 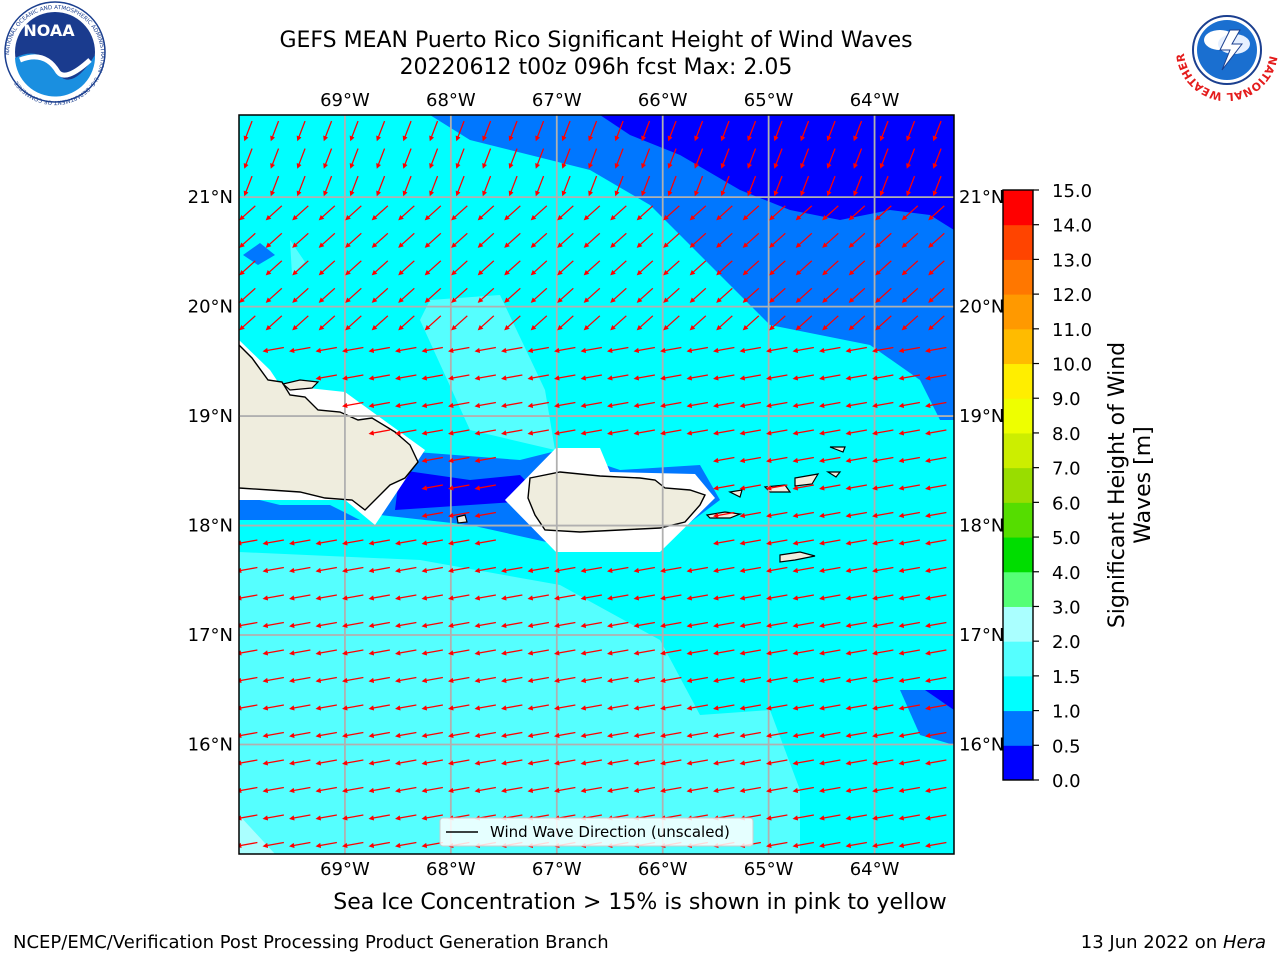 I want to click on land-culebra, so click(x=735, y=493).